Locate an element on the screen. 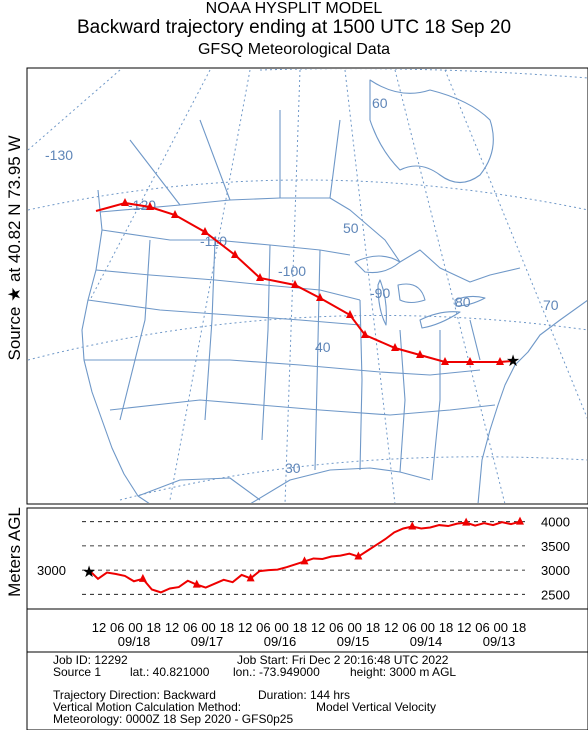  info-duration: Duration: 144 hrs is located at coordinates (304, 695).